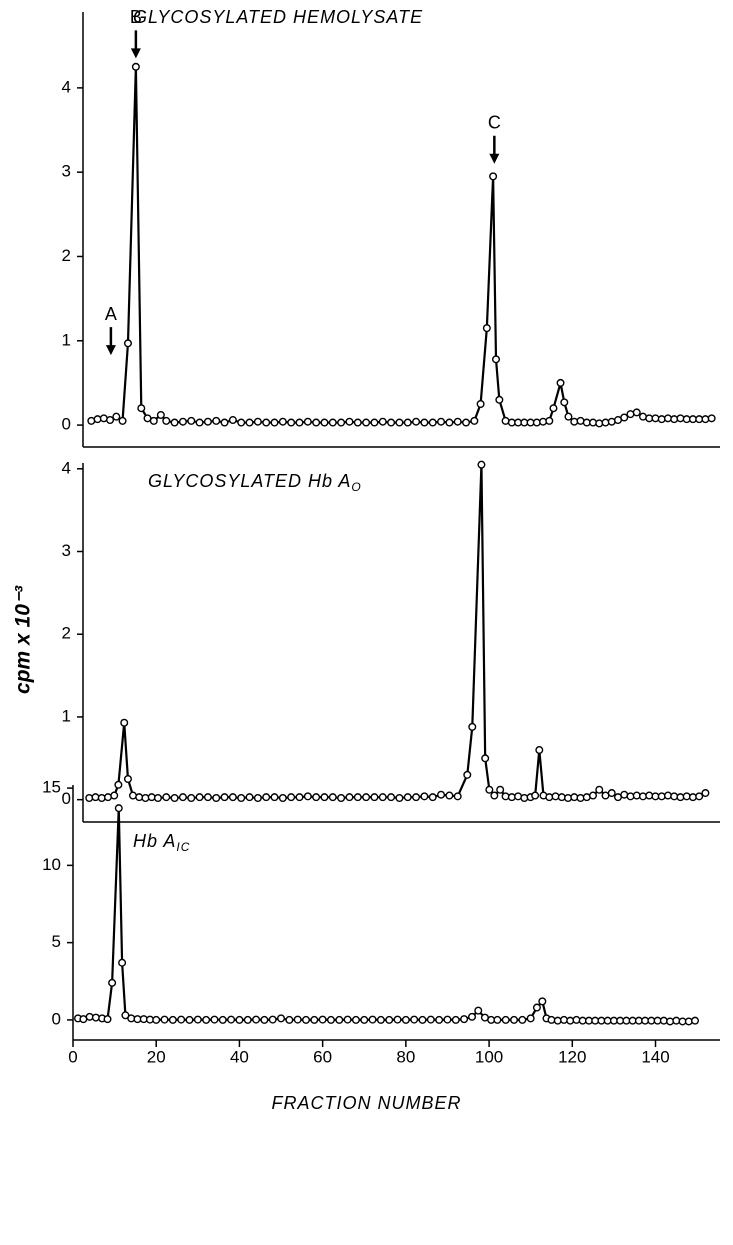 The height and width of the screenshot is (1245, 733). What do you see at coordinates (66, 339) in the screenshot?
I see `y-tick-label: 1` at bounding box center [66, 339].